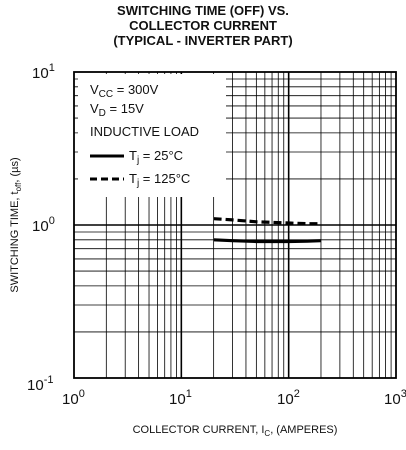 Image resolution: width=406 pixels, height=450 pixels. Describe the element at coordinates (159, 180) in the screenshot. I see `legend-label-125c: Tj = 125°C` at that location.